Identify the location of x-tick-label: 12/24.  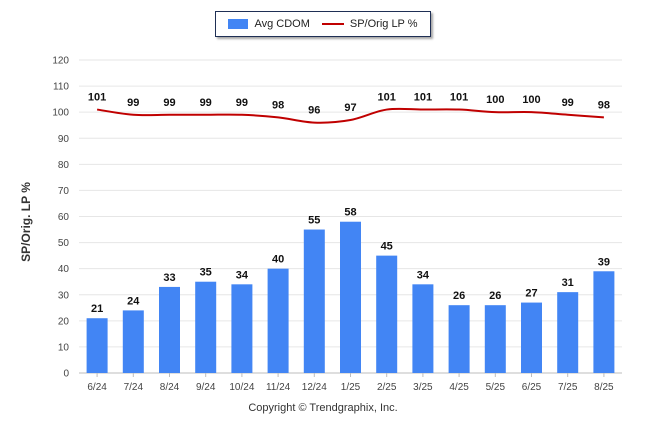
(314, 387).